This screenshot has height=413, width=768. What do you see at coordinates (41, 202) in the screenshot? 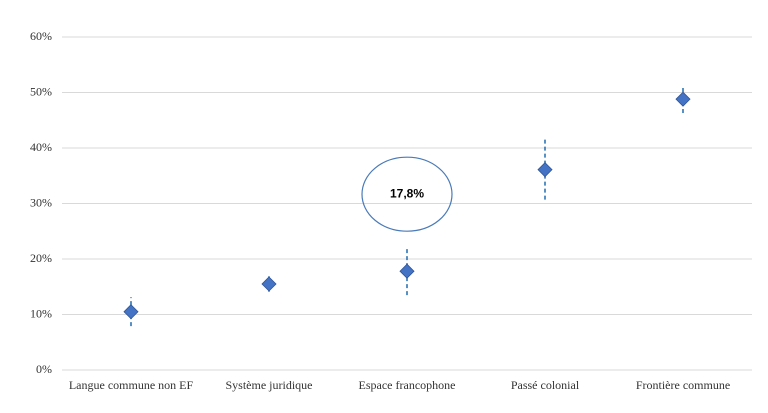
I see `y-tick-label: 30%` at bounding box center [41, 202].